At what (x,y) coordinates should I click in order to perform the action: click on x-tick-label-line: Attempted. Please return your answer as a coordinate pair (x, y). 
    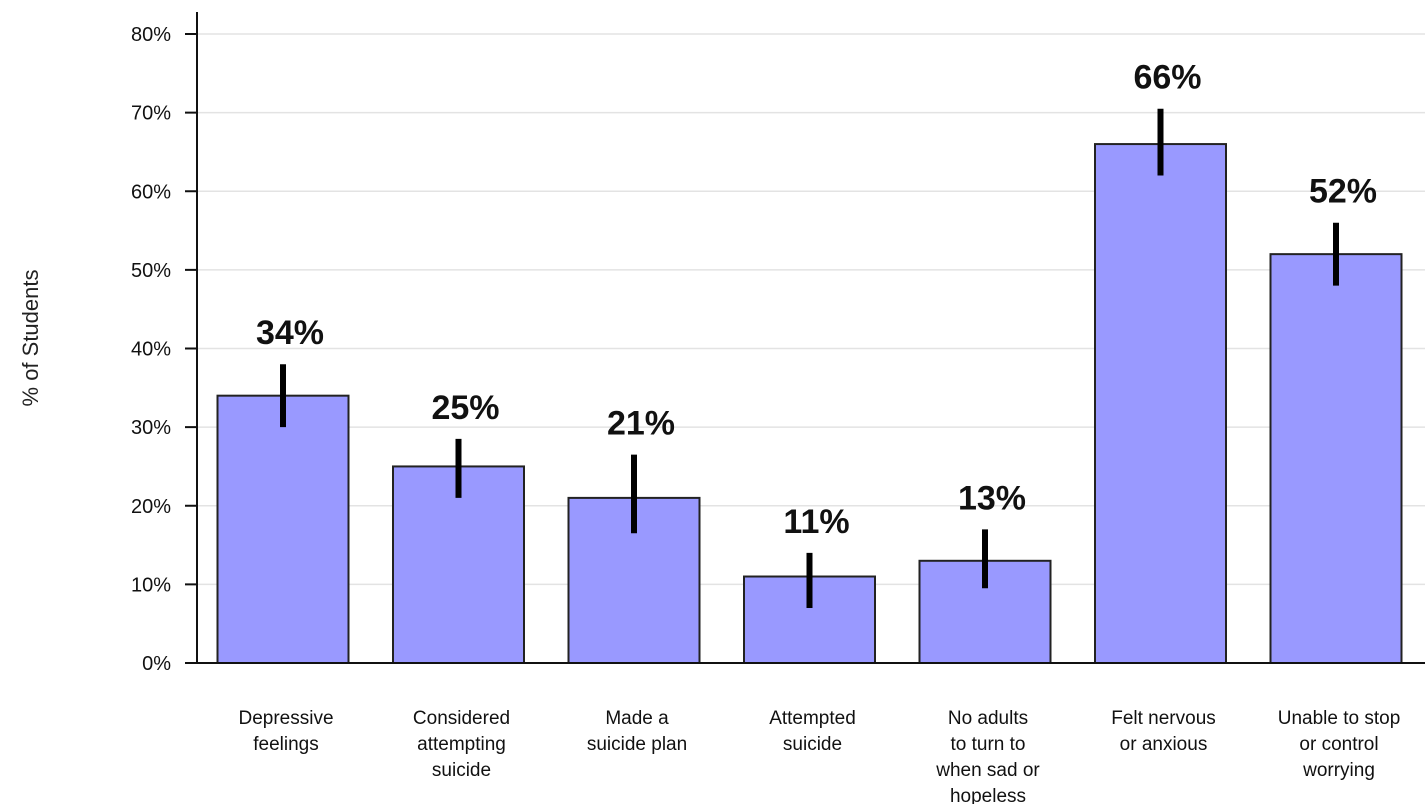
    Looking at the image, I should click on (812, 718).